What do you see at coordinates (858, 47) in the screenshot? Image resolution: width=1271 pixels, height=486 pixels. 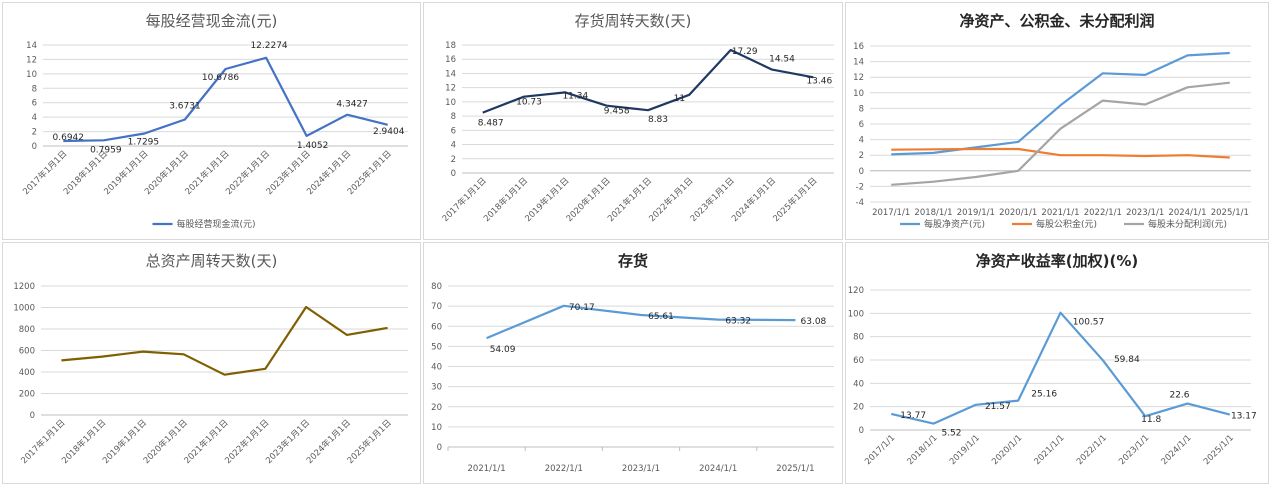 I see `y-tick-label: 16` at bounding box center [858, 47].